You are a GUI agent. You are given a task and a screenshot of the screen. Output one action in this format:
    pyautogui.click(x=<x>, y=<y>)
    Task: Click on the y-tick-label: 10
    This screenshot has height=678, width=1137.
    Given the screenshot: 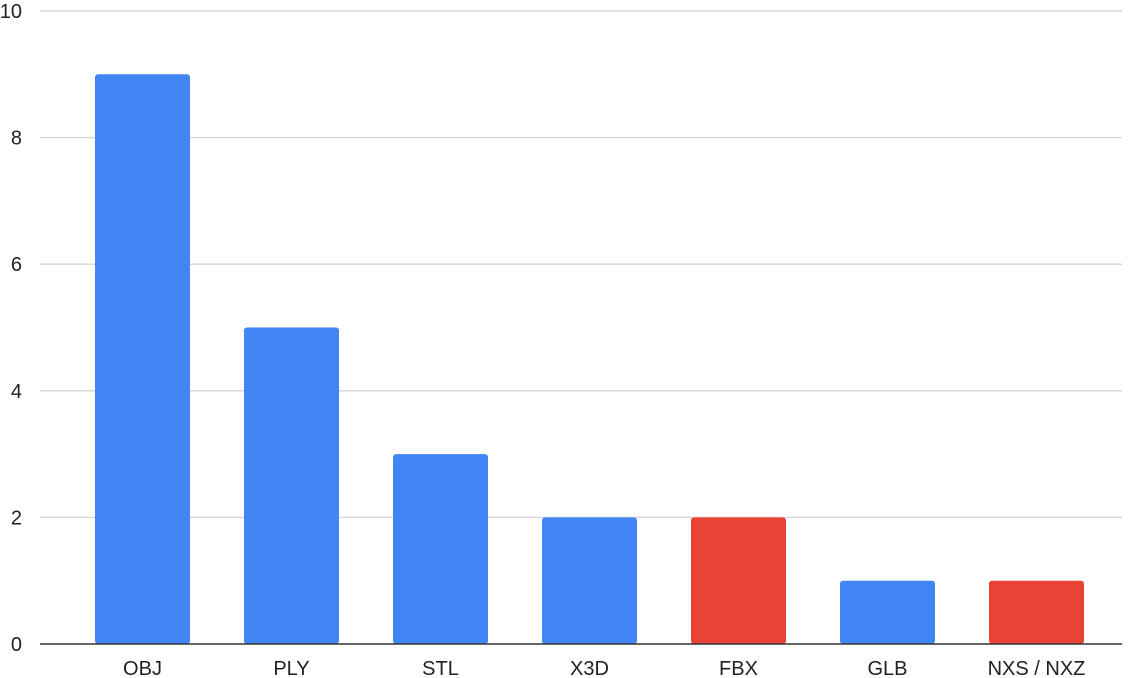 What is the action you would take?
    pyautogui.click(x=11, y=12)
    